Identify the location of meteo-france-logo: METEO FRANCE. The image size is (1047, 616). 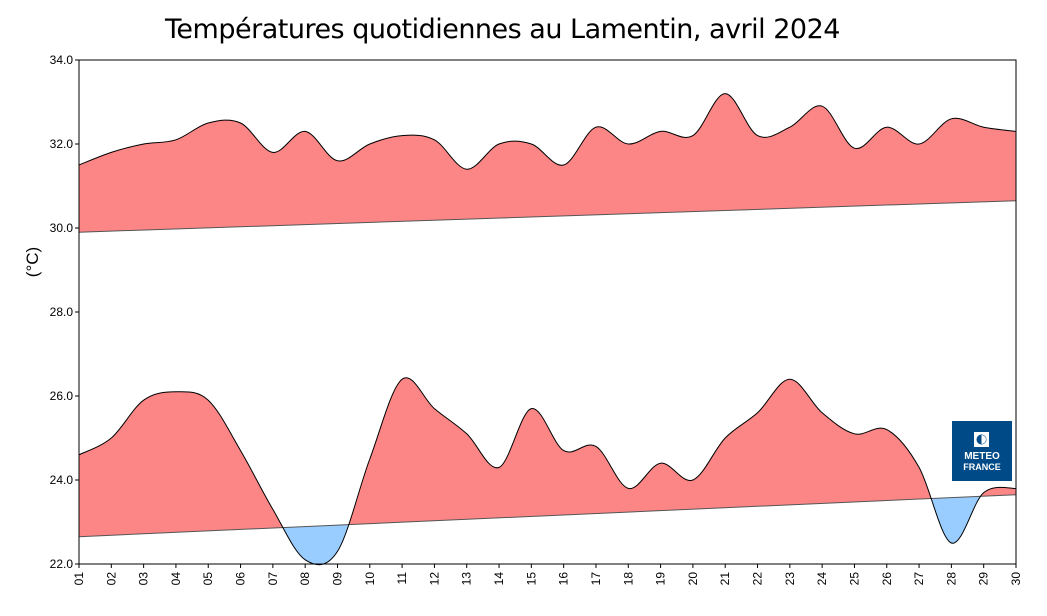
(982, 451).